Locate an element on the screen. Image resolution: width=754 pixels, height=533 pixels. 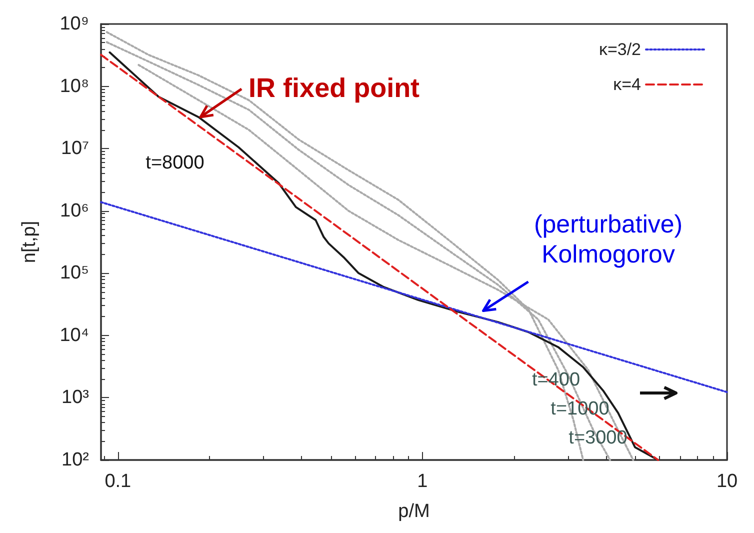
x-tick-label: 1 is located at coordinates (422, 481).